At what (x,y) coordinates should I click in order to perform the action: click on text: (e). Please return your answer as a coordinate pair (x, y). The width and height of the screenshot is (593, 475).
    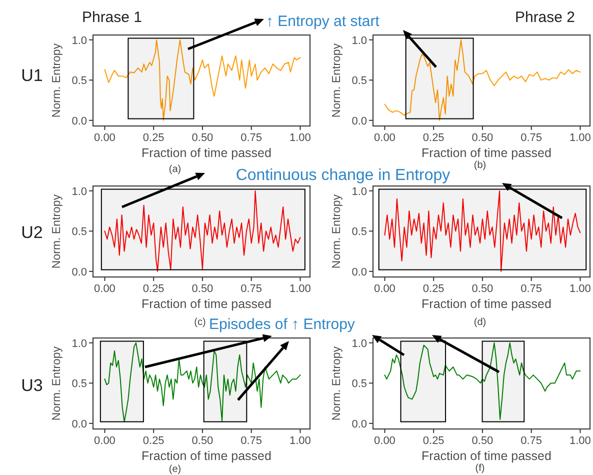
    Looking at the image, I should click on (175, 469).